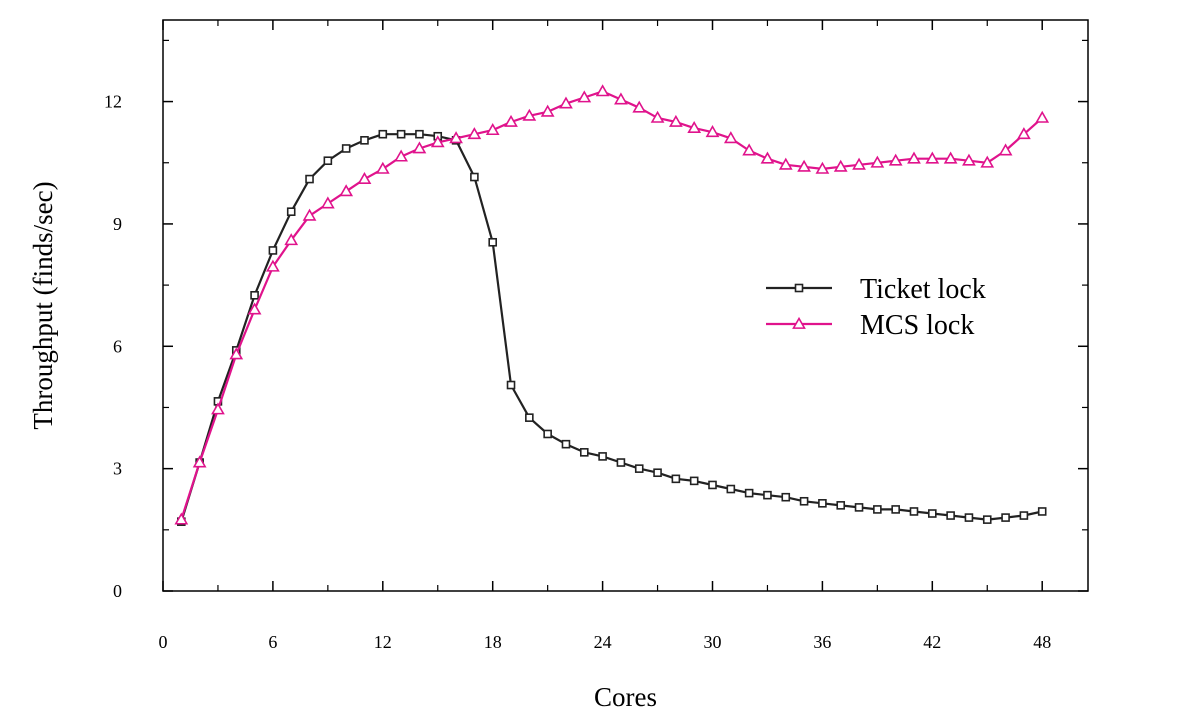 The width and height of the screenshot is (1180, 721). I want to click on y-tick-label: 9, so click(117, 224).